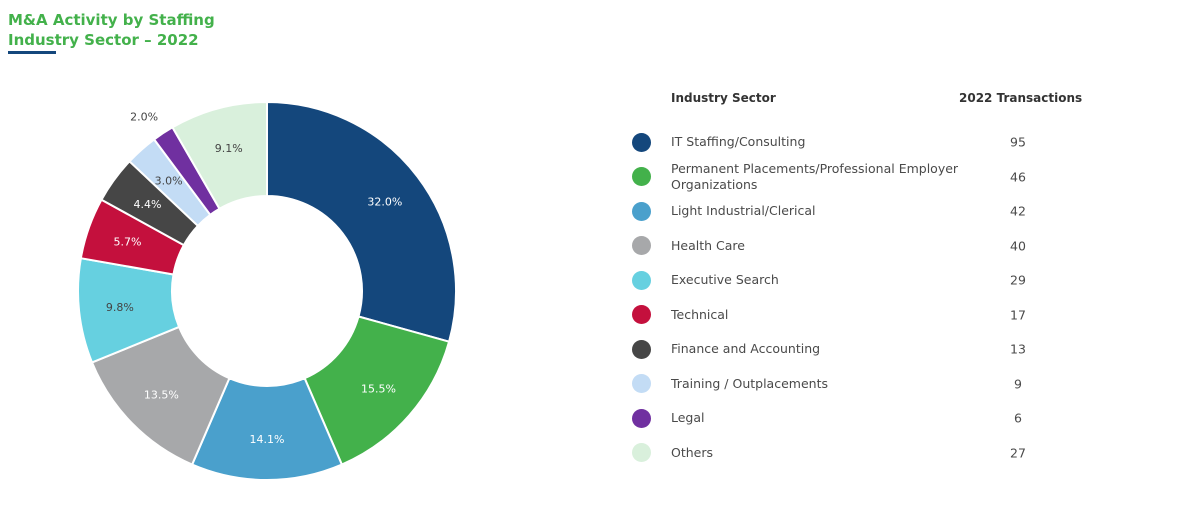 The image size is (1203, 516). What do you see at coordinates (1018, 211) in the screenshot?
I see `legend-value: 42` at bounding box center [1018, 211].